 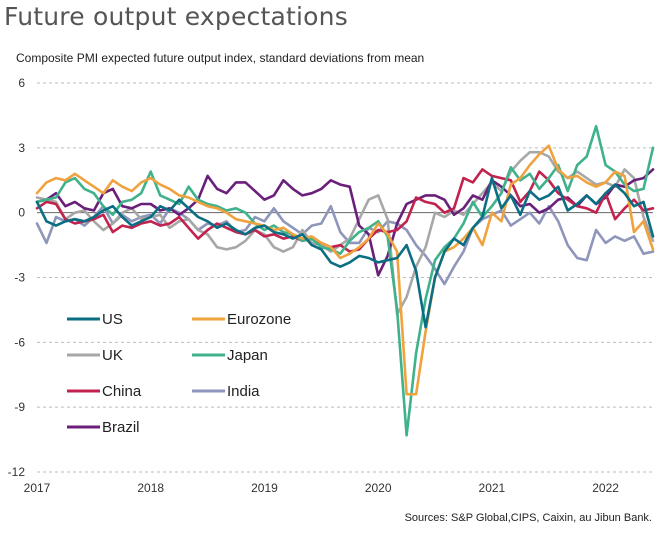 I want to click on x-tick-label: 2021, so click(x=492, y=488).